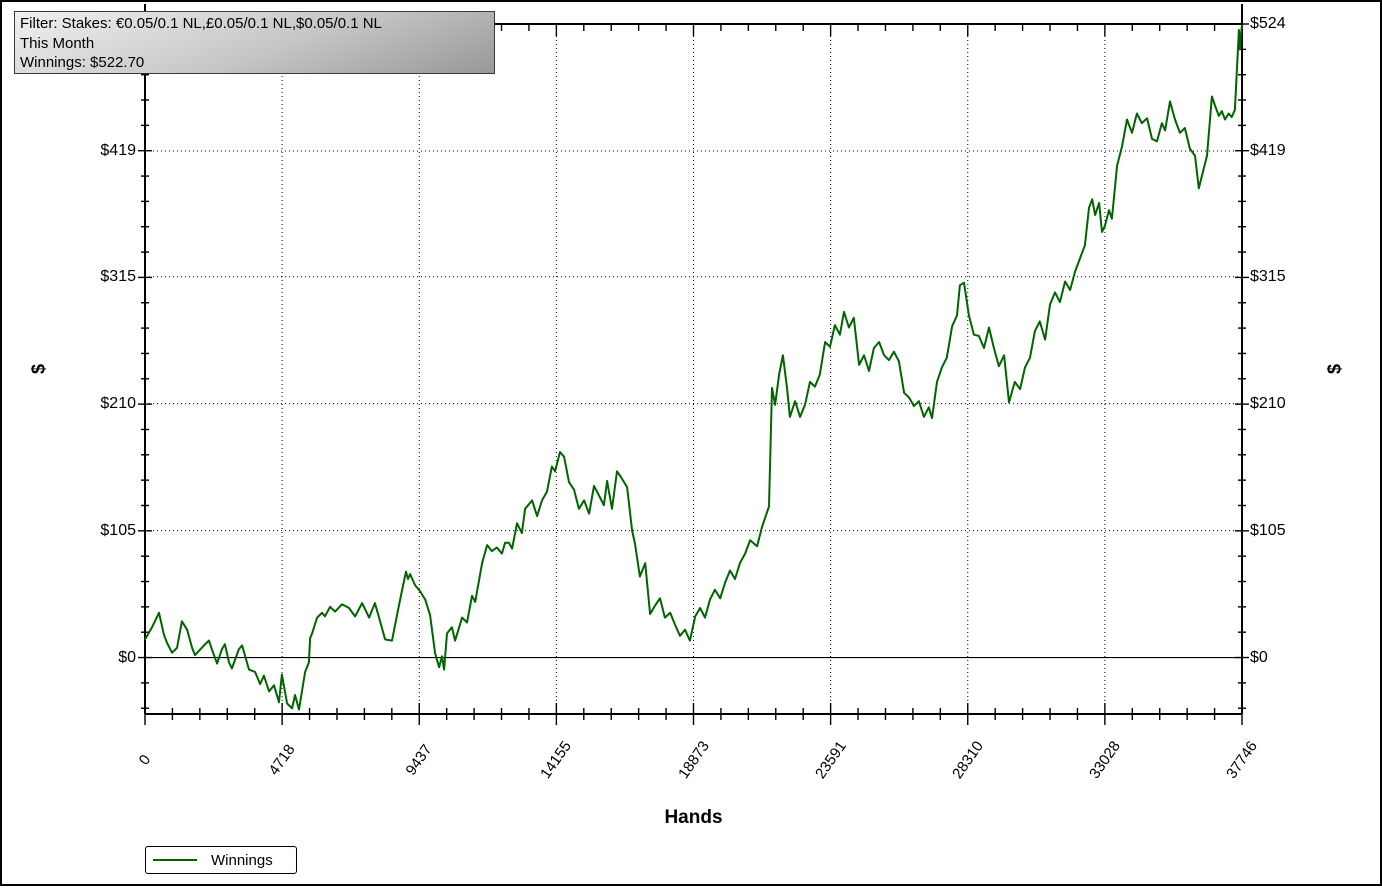 The height and width of the screenshot is (895, 1382). What do you see at coordinates (1268, 150) in the screenshot?
I see `y-tick-label-right: $419` at bounding box center [1268, 150].